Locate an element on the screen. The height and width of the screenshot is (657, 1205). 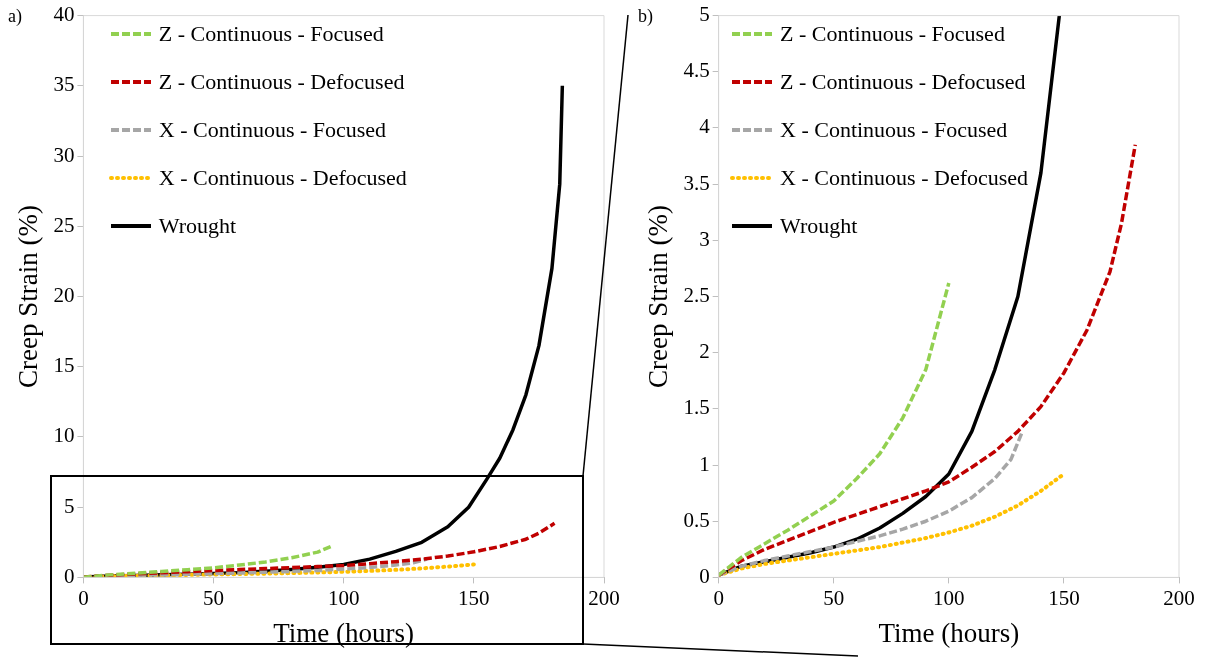
y-tick-label: 40 is located at coordinates (64, 14).